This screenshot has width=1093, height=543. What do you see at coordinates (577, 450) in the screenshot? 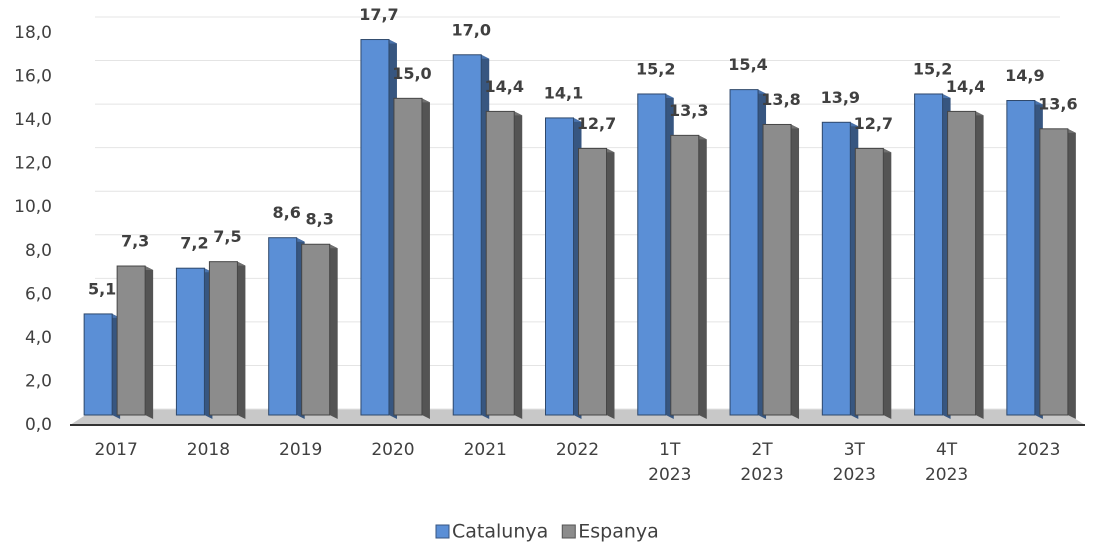
I see `x-tick-label: 2022` at bounding box center [577, 450].